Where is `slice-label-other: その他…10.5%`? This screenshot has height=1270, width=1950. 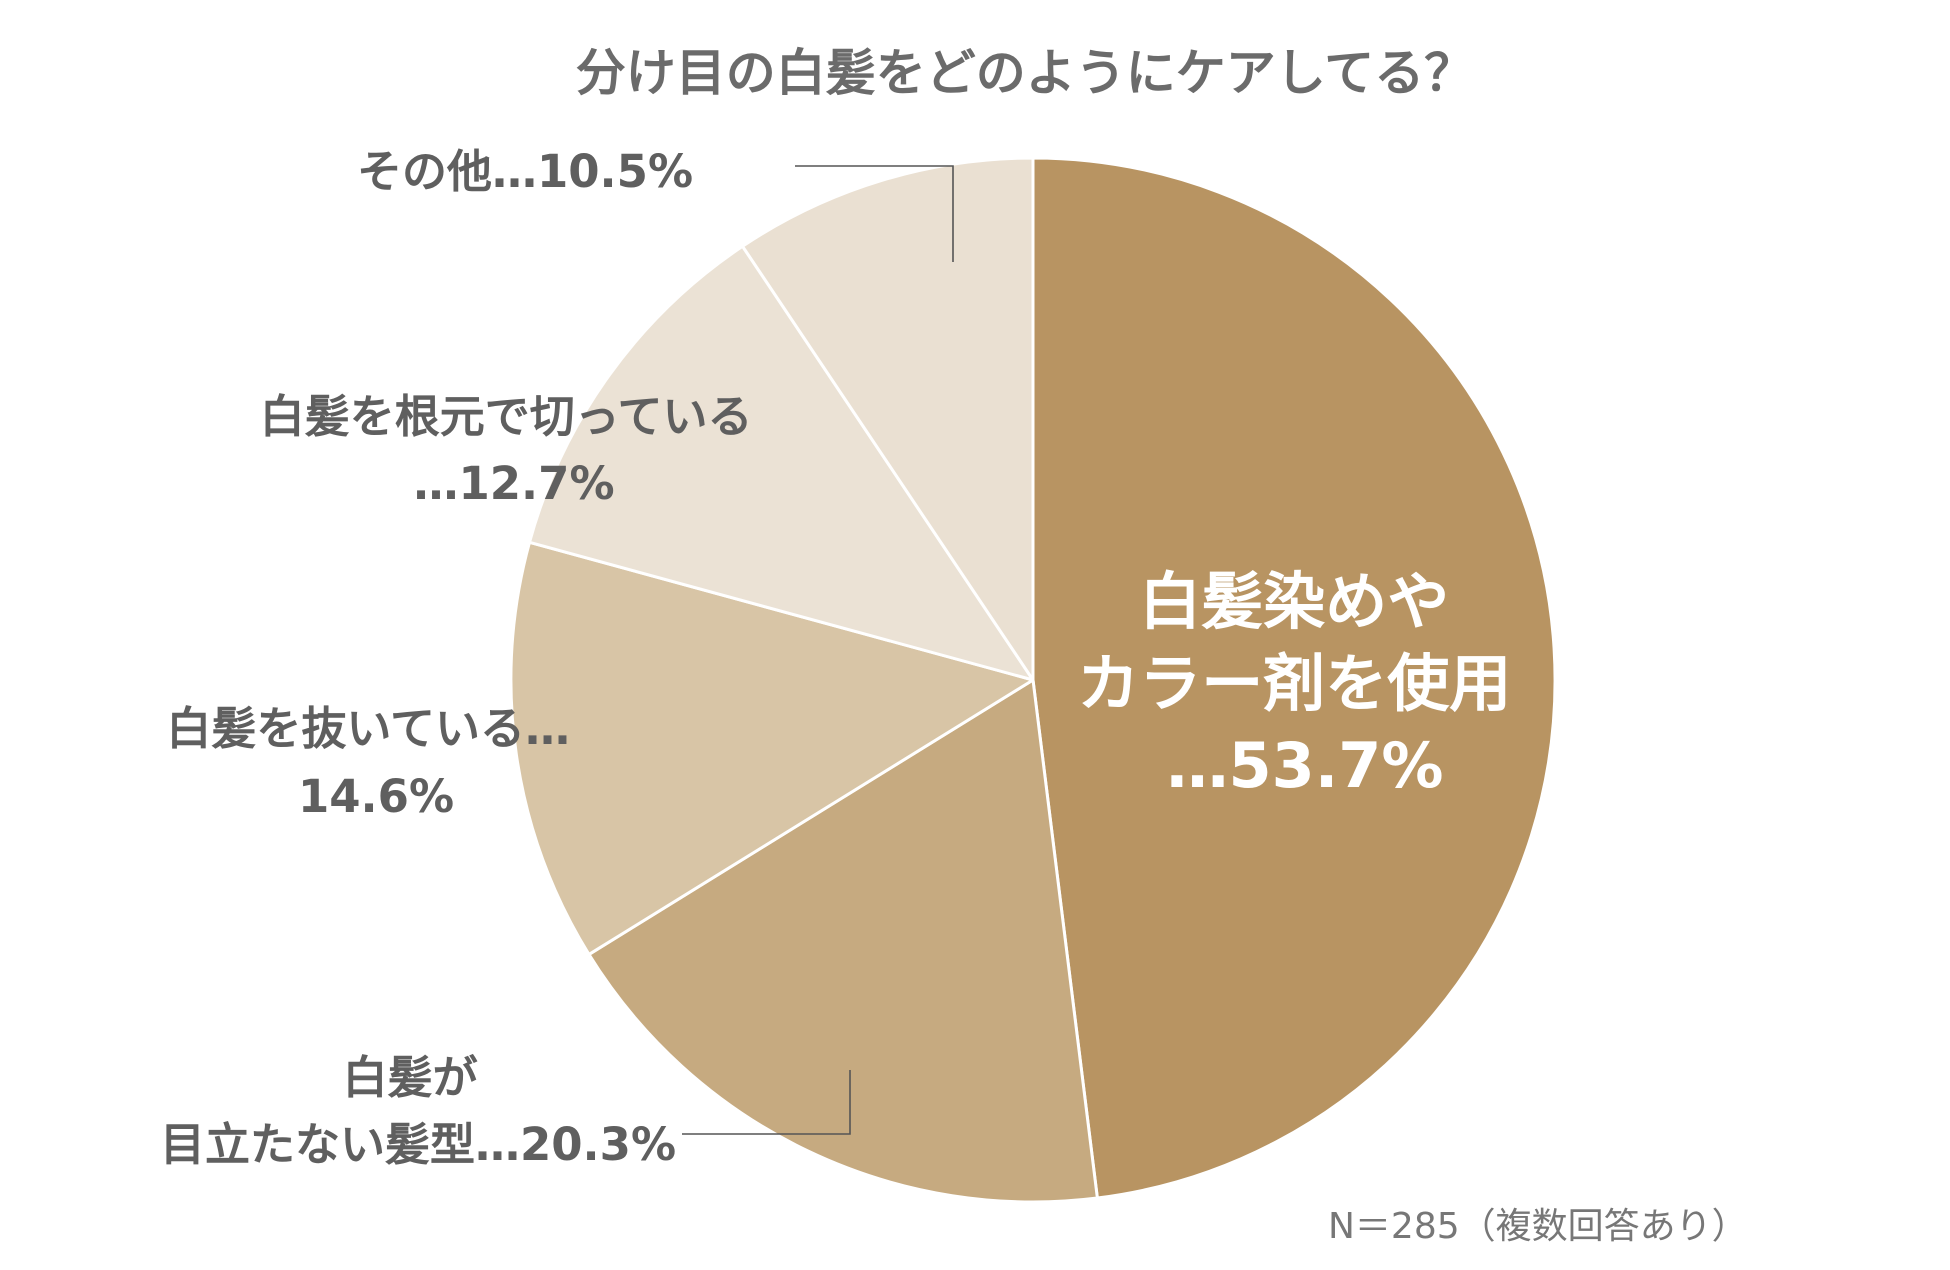 slice-label-other: その他…10.5% is located at coordinates (525, 171).